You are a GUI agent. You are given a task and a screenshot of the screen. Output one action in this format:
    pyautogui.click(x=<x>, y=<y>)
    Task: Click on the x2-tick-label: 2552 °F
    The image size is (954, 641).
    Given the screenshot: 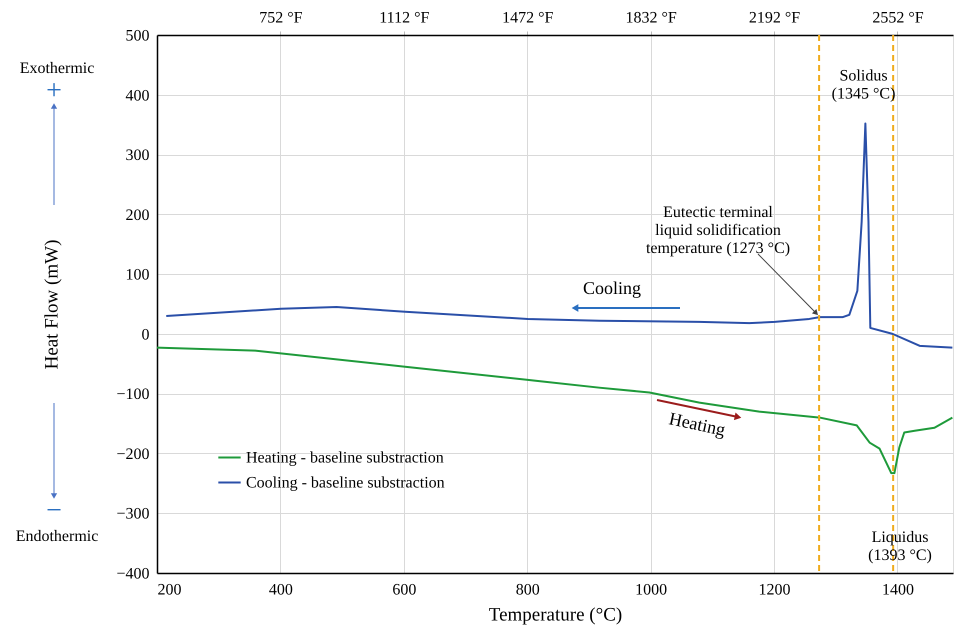 What is the action you would take?
    pyautogui.click(x=898, y=18)
    